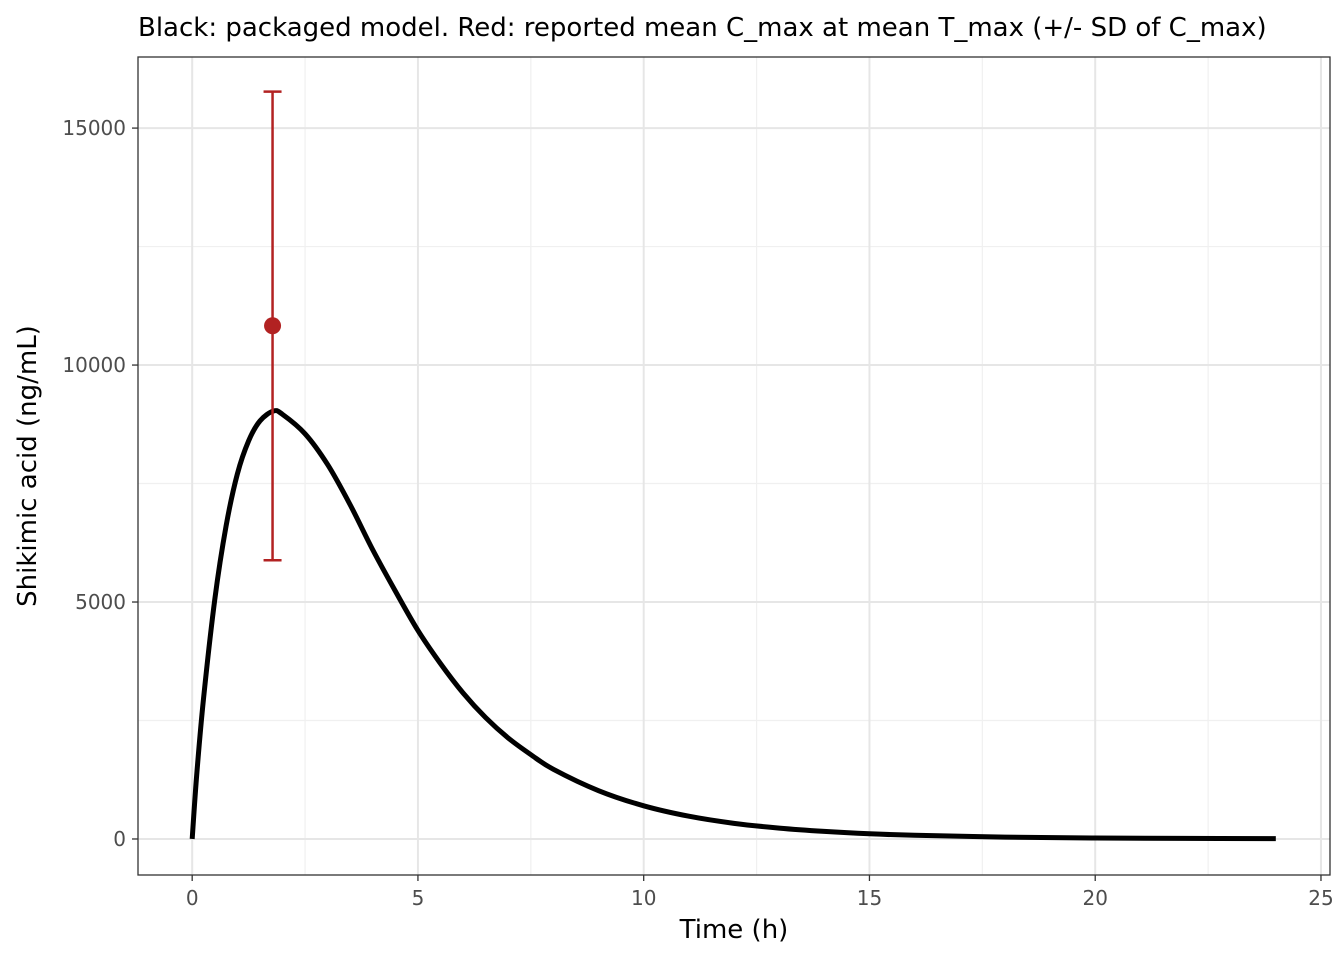 The width and height of the screenshot is (1344, 960). What do you see at coordinates (100, 602) in the screenshot?
I see `y-tick-label: 5000` at bounding box center [100, 602].